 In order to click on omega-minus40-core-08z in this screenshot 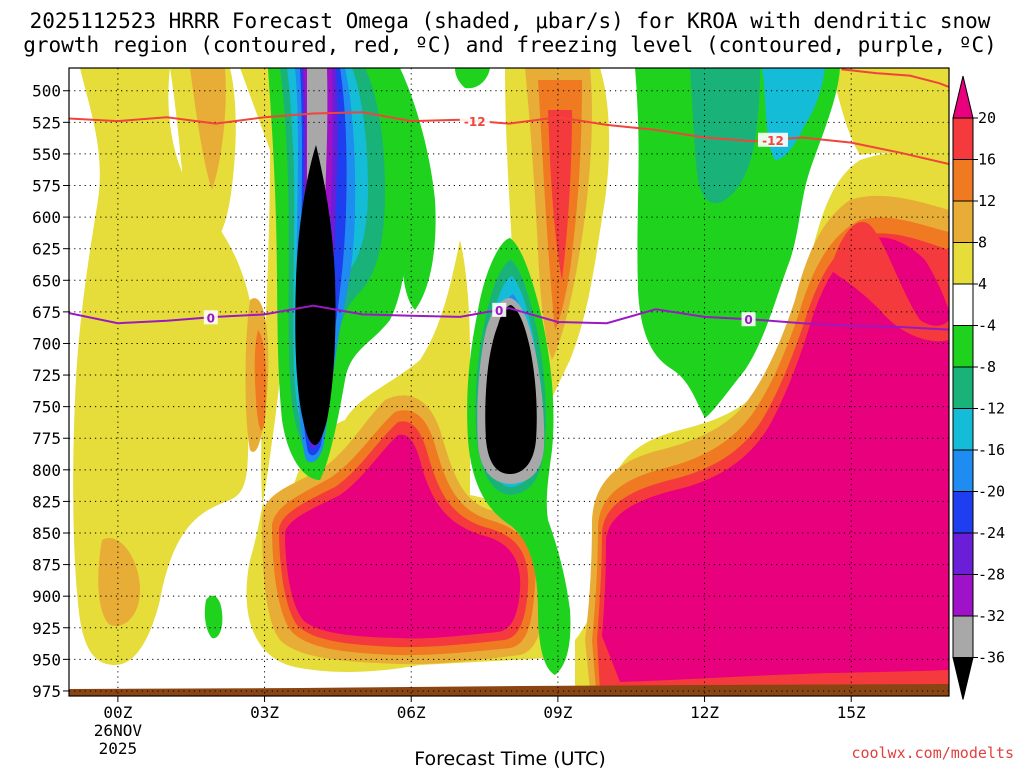, I will do `click(511, 389)`.